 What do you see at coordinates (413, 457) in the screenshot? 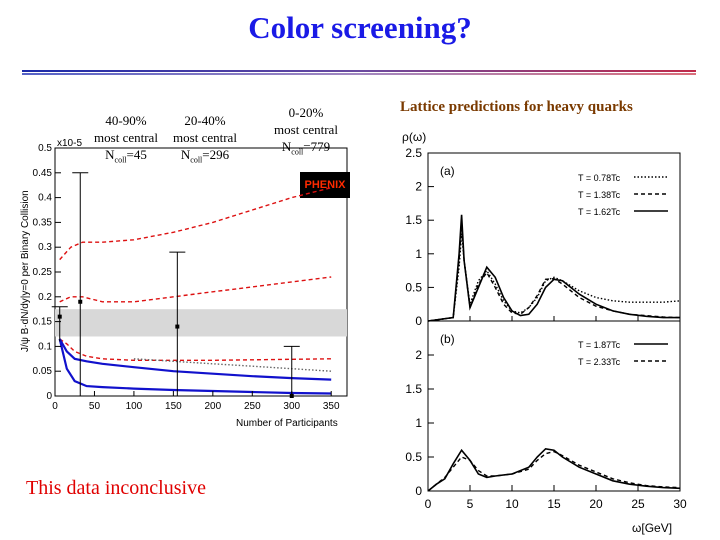
I see `panel-b-y-tick-label: 0.5` at bounding box center [413, 457].